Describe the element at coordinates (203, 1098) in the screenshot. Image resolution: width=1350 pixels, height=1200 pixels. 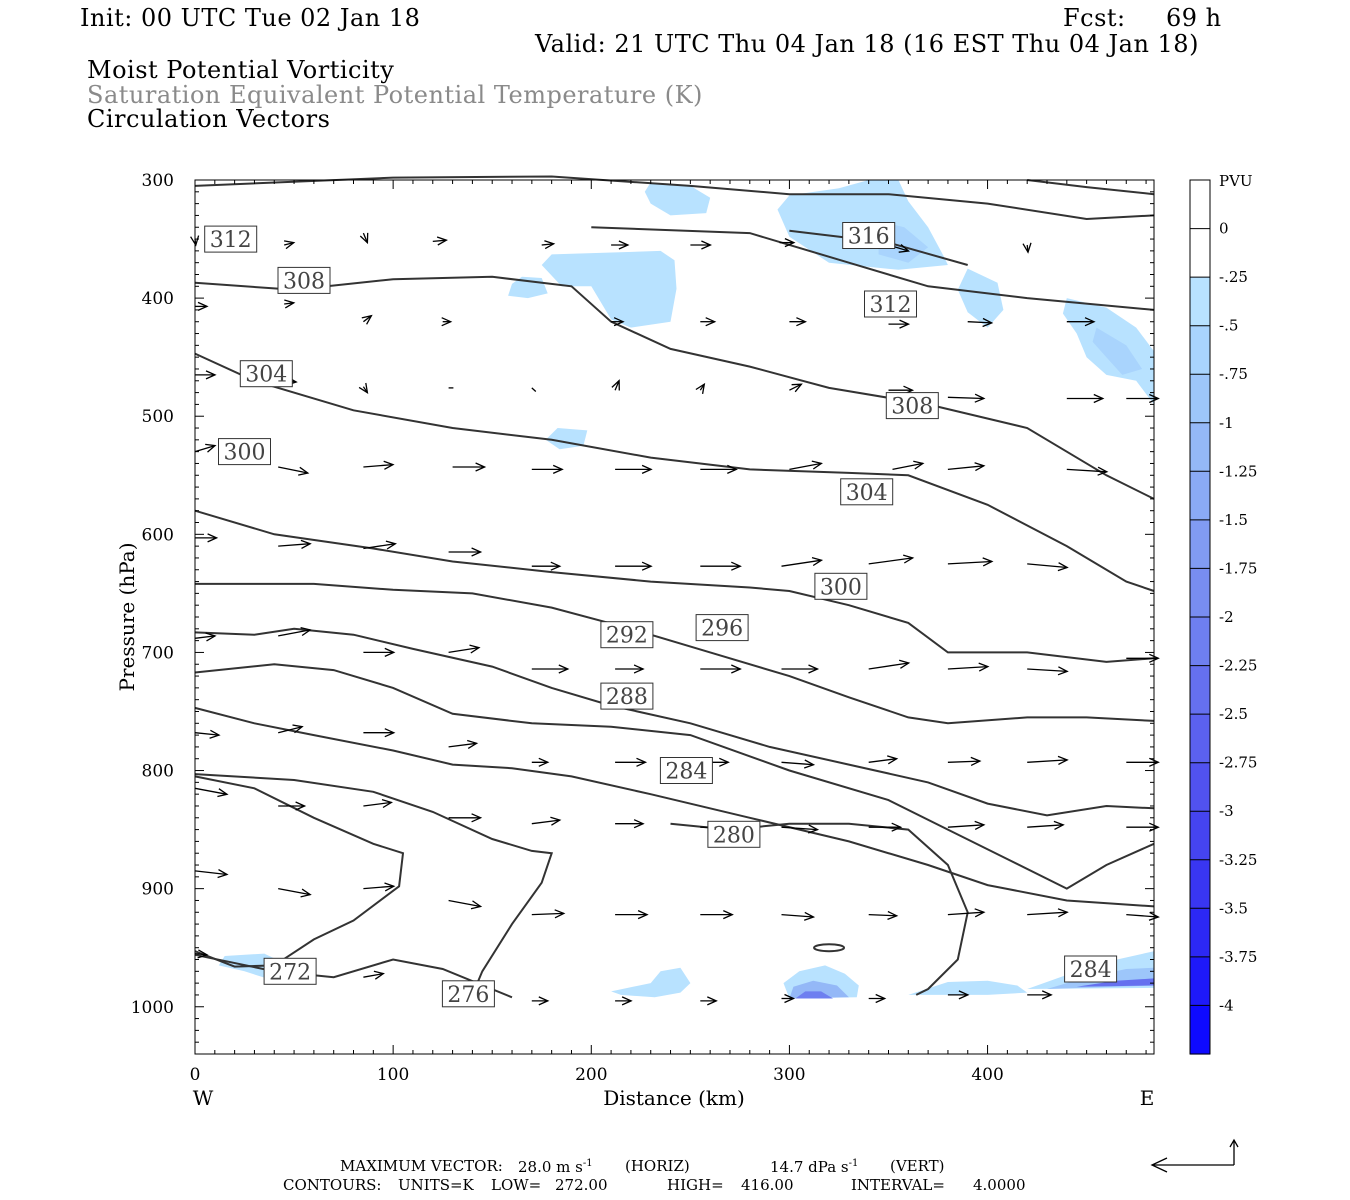
I see `x-west-label: W` at that location.